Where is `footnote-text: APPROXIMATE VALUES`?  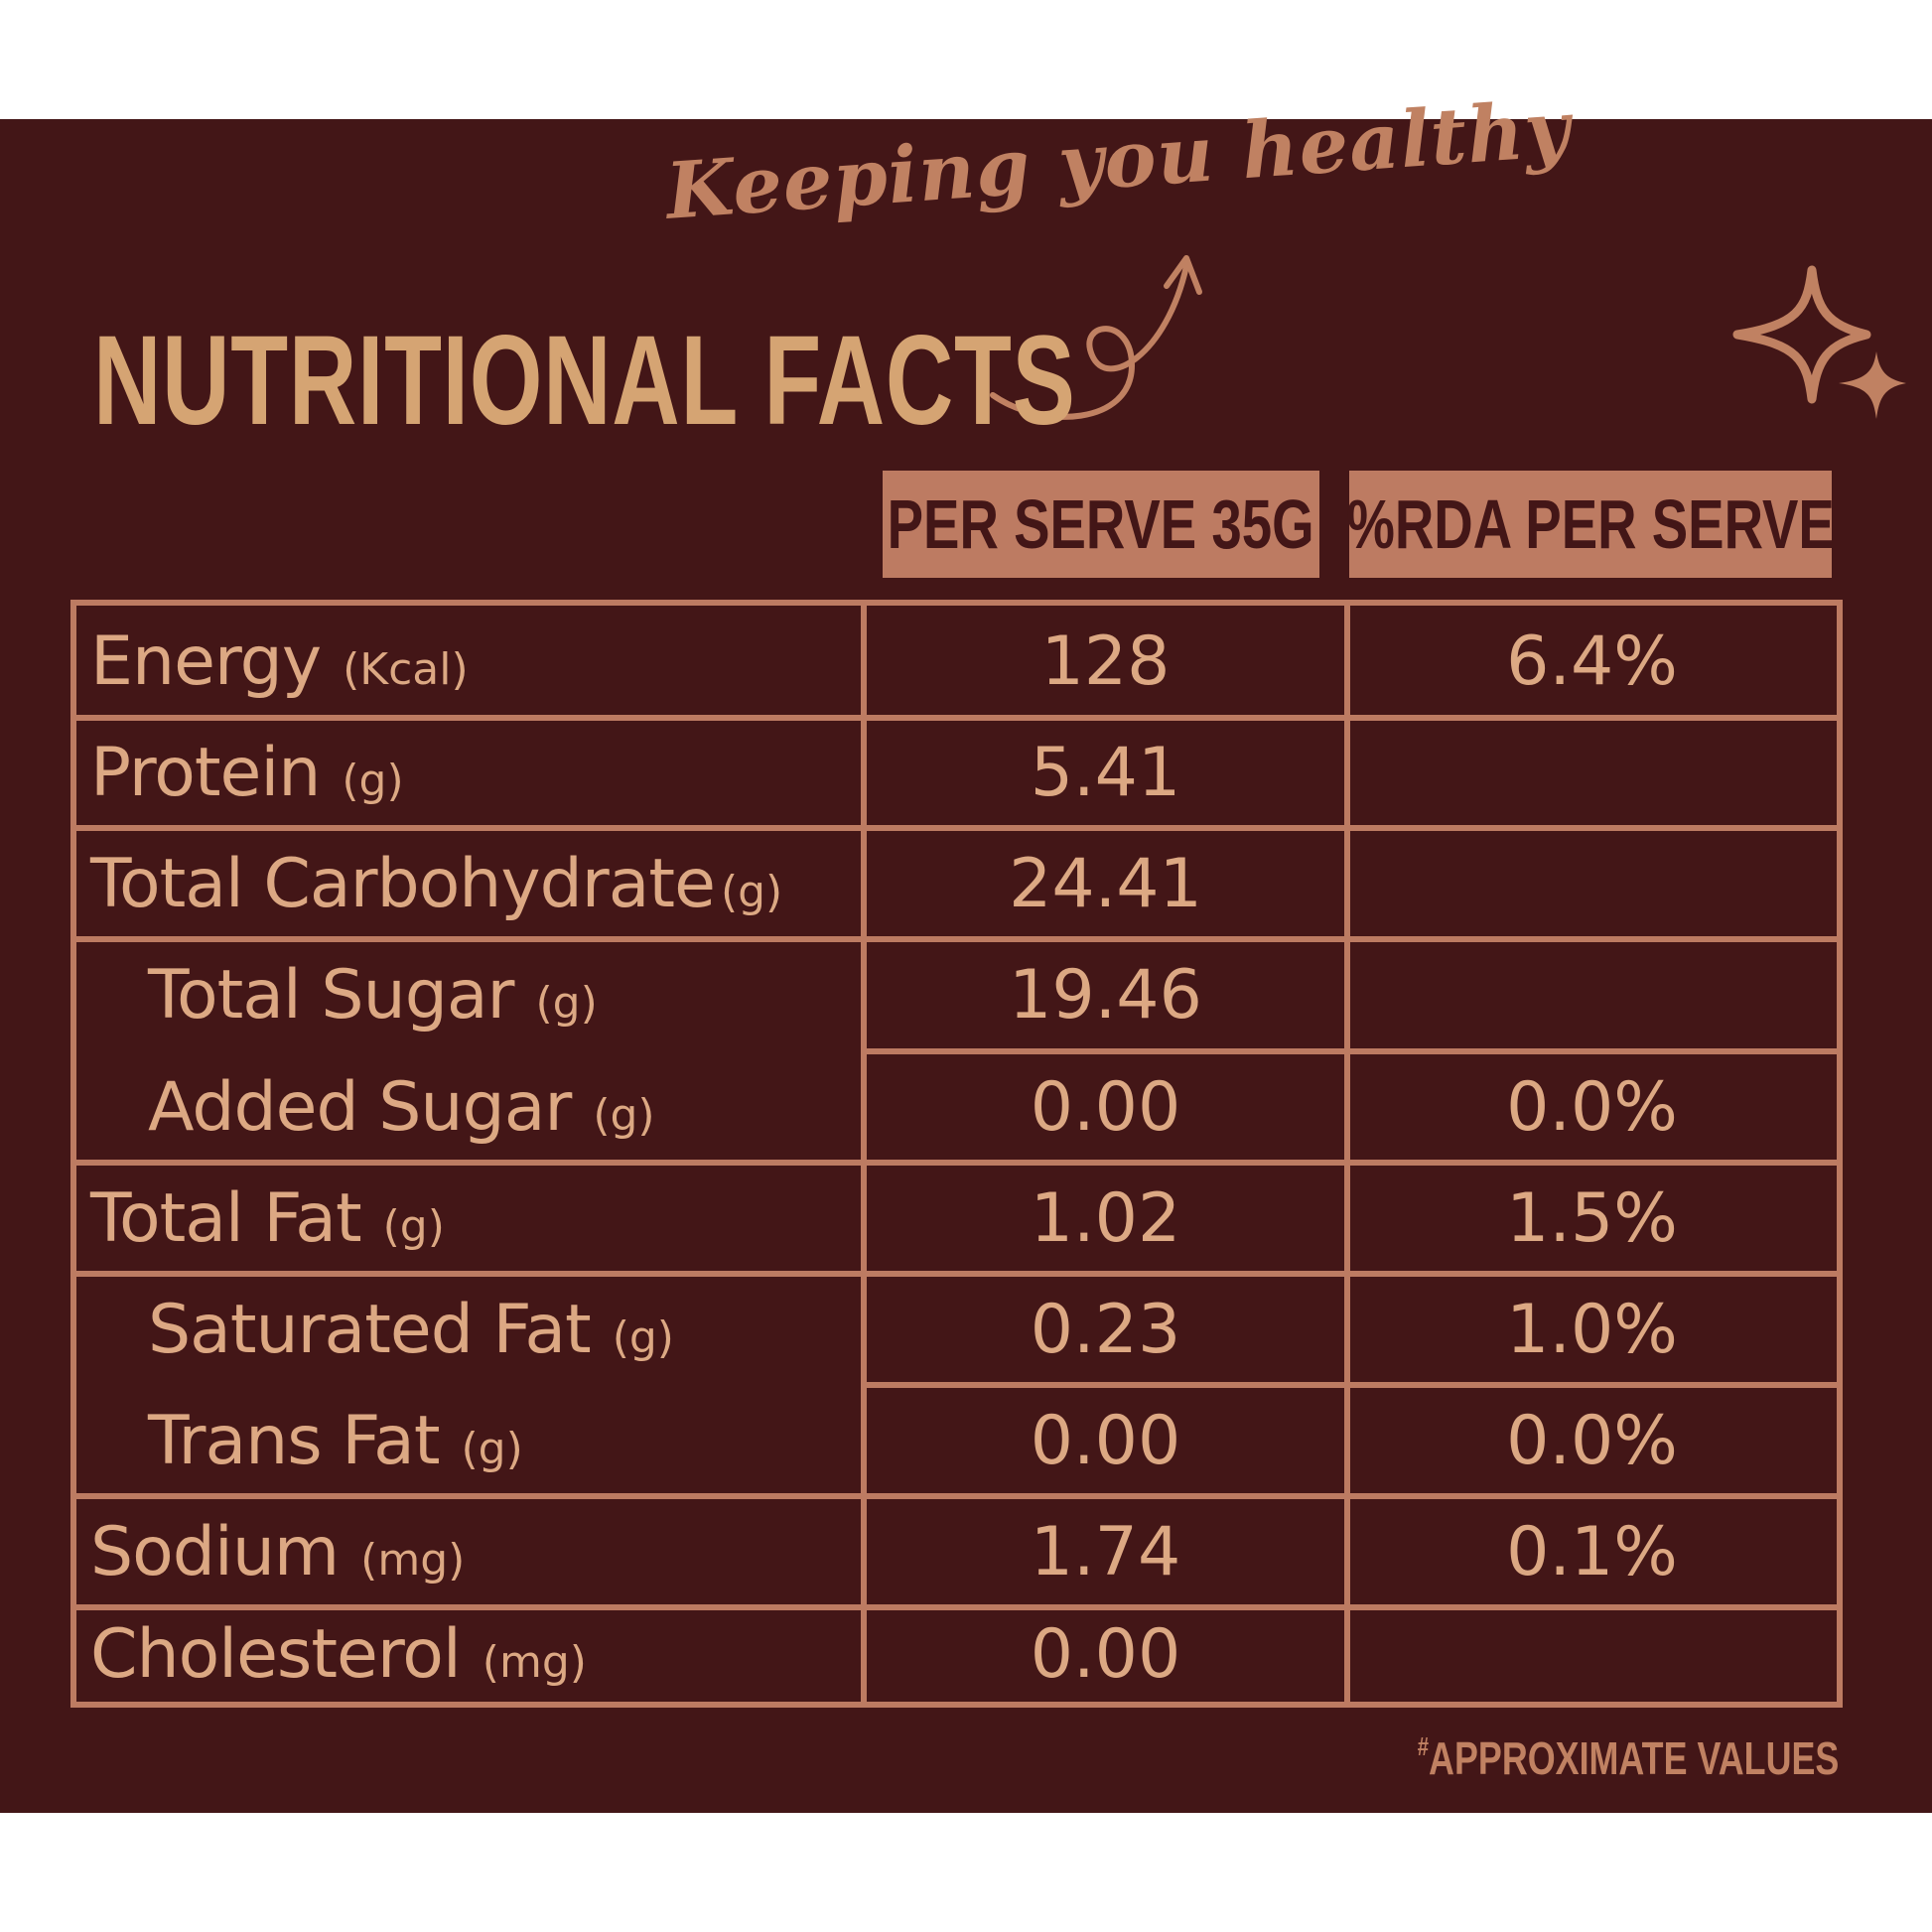 footnote-text: APPROXIMATE VALUES is located at coordinates (1634, 1758).